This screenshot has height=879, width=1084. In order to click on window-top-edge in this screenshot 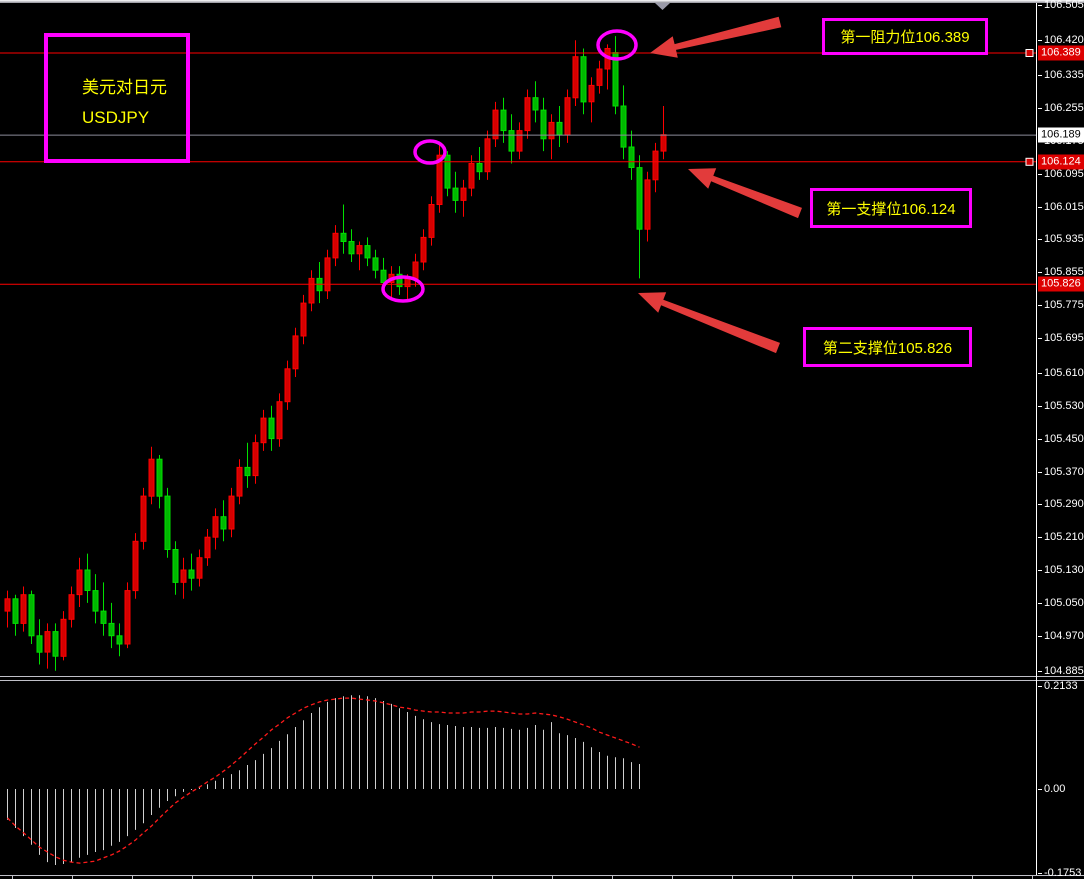, I will do `click(542, 1)`.